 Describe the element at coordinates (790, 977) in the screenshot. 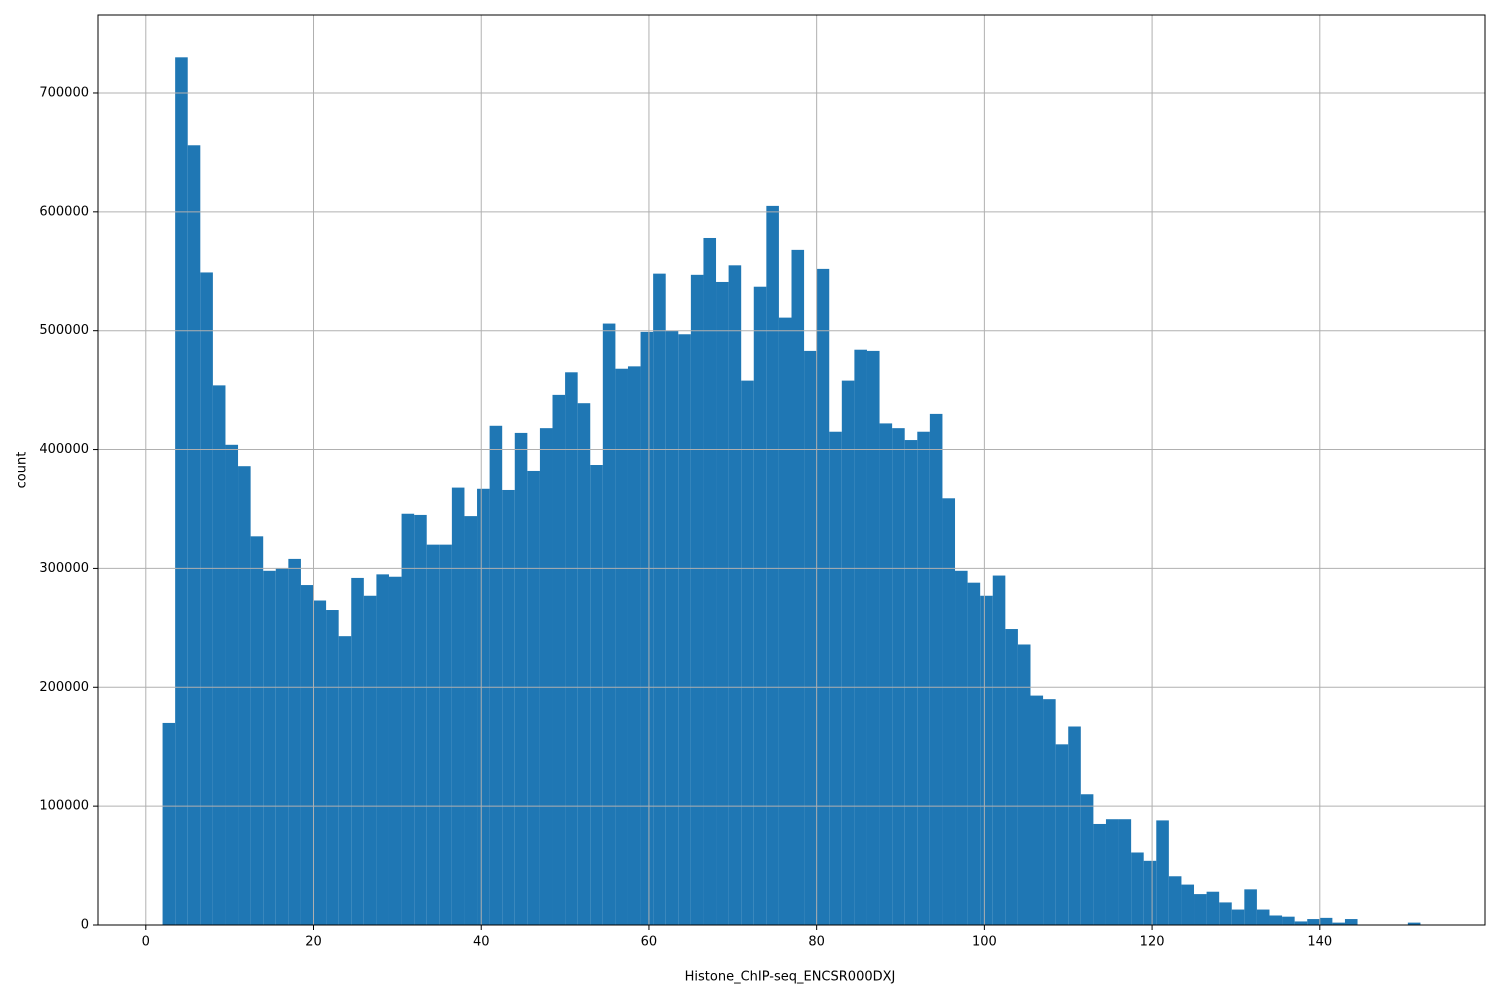

I see `x-axis-label: Histone_ChIP-seq_ENCSR000DXJ` at that location.